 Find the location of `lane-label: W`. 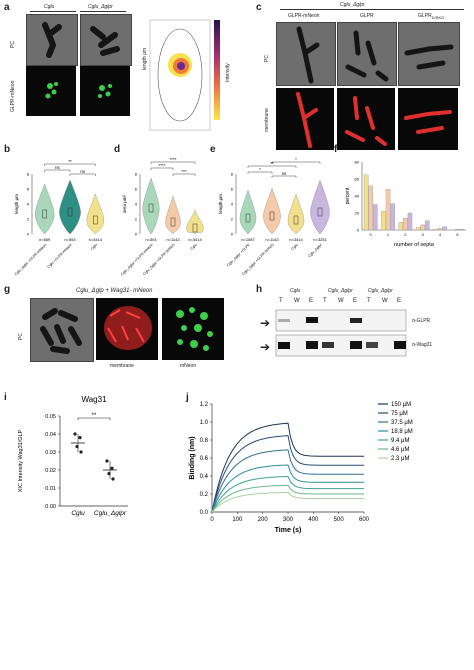

lane-label: W is located at coordinates (341, 301).